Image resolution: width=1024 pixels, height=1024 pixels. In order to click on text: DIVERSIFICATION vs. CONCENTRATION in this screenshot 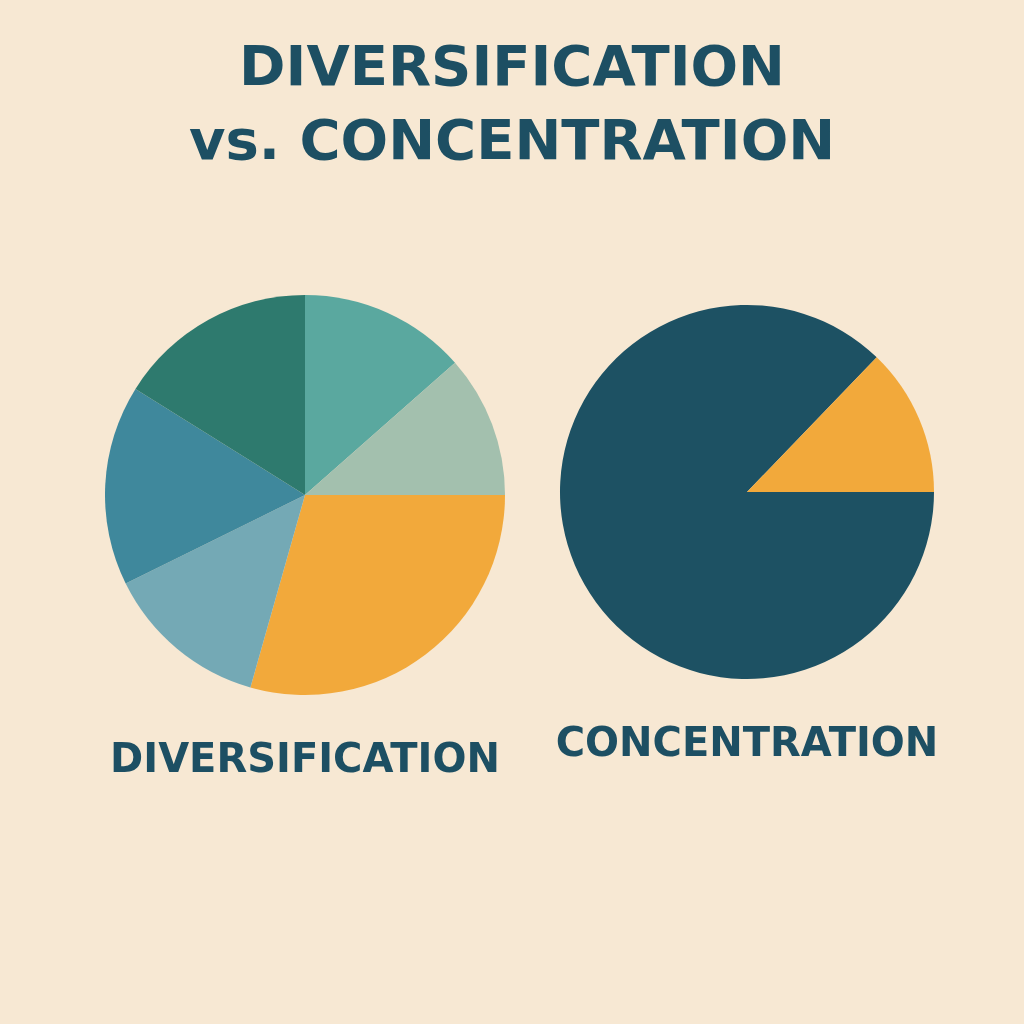, I will do `click(512, 102)`.